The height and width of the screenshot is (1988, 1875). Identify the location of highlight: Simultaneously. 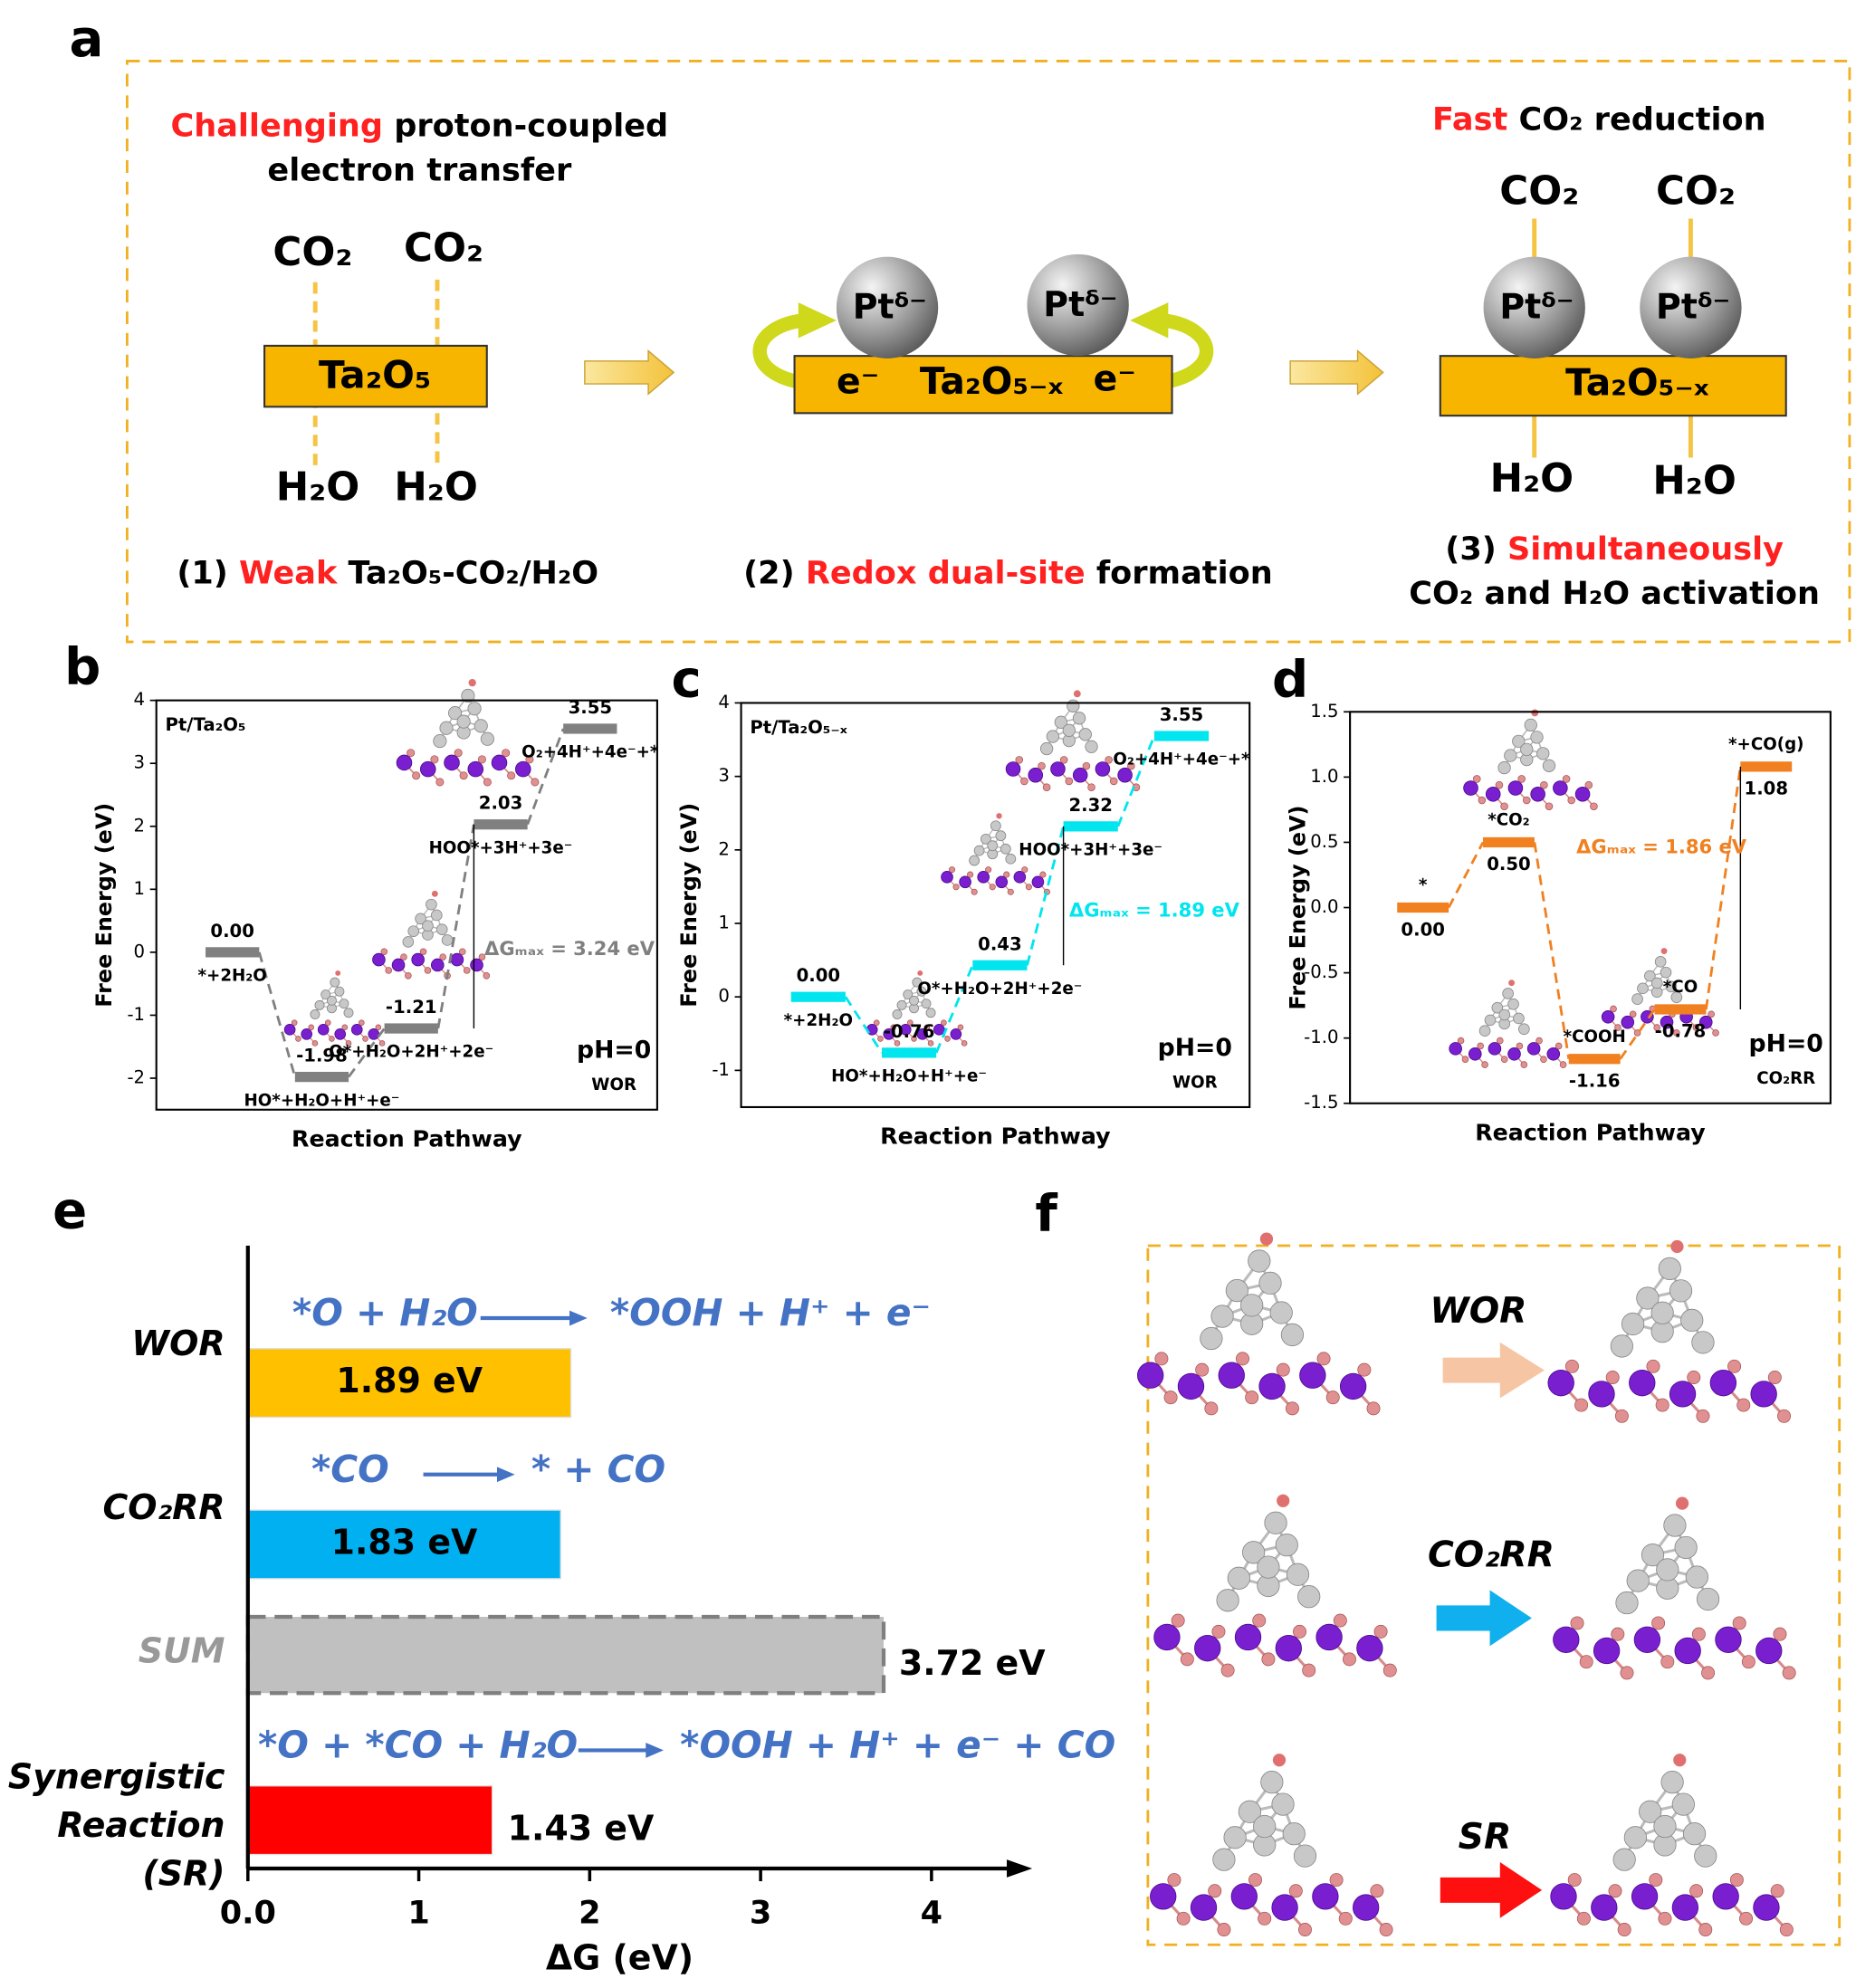
(1645, 549).